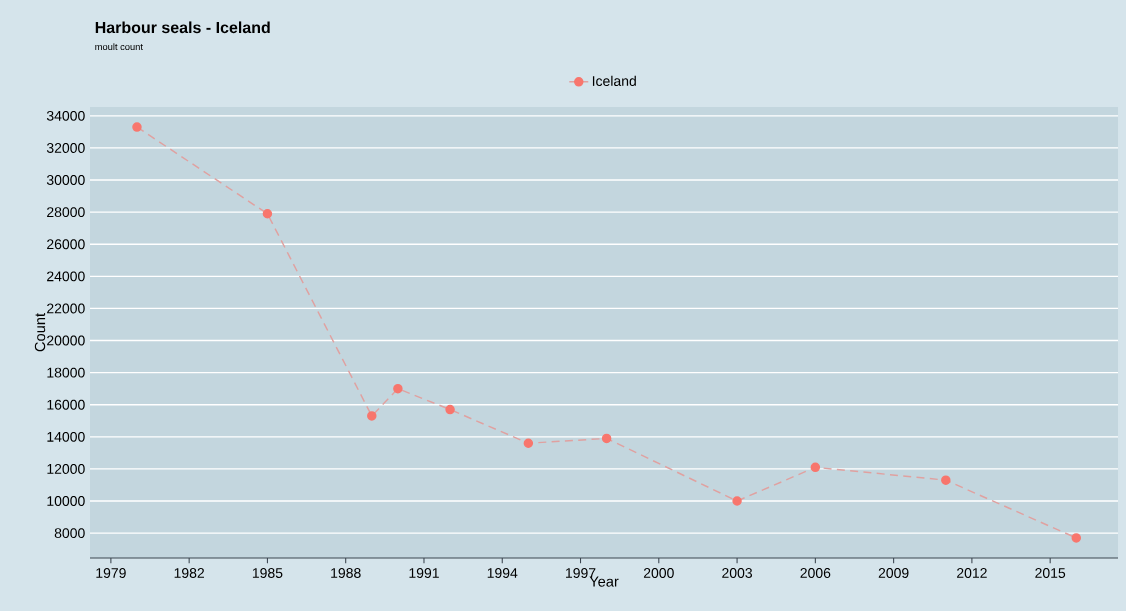 Image resolution: width=1126 pixels, height=611 pixels. Describe the element at coordinates (267, 573) in the screenshot. I see `x-tick-label: 1985` at that location.